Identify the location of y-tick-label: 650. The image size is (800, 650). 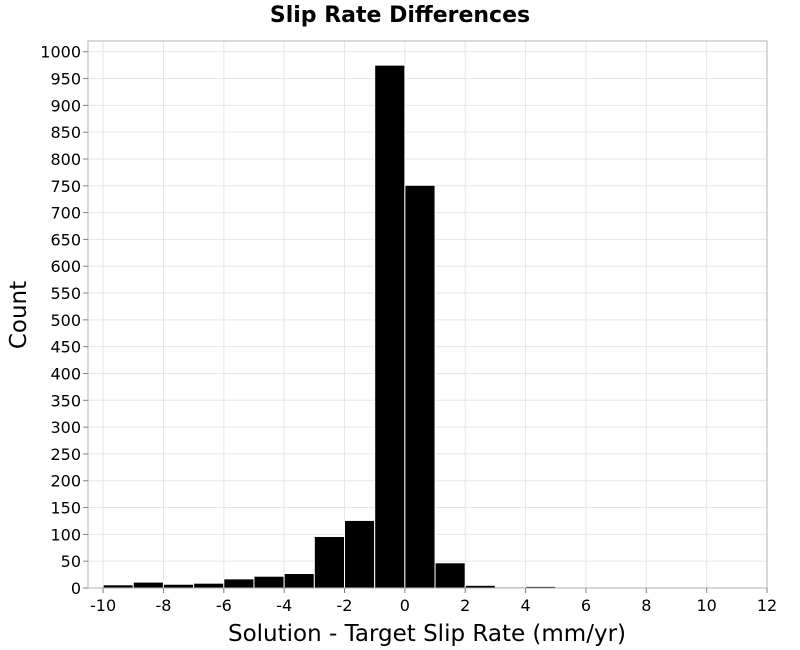
(65, 239).